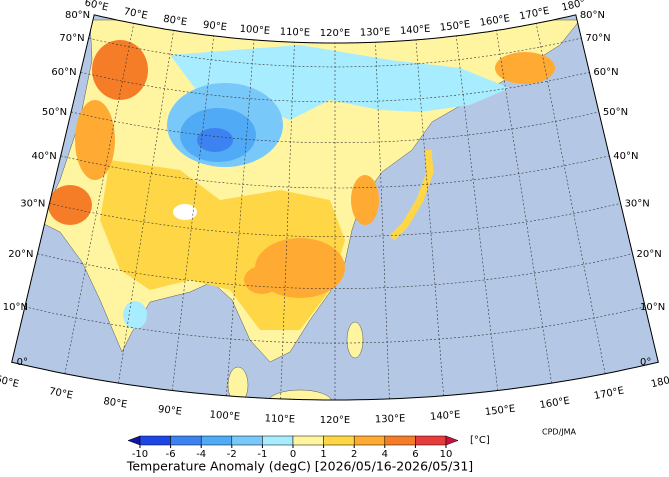  I want to click on lon-label-bottom: 130°E, so click(390, 419).